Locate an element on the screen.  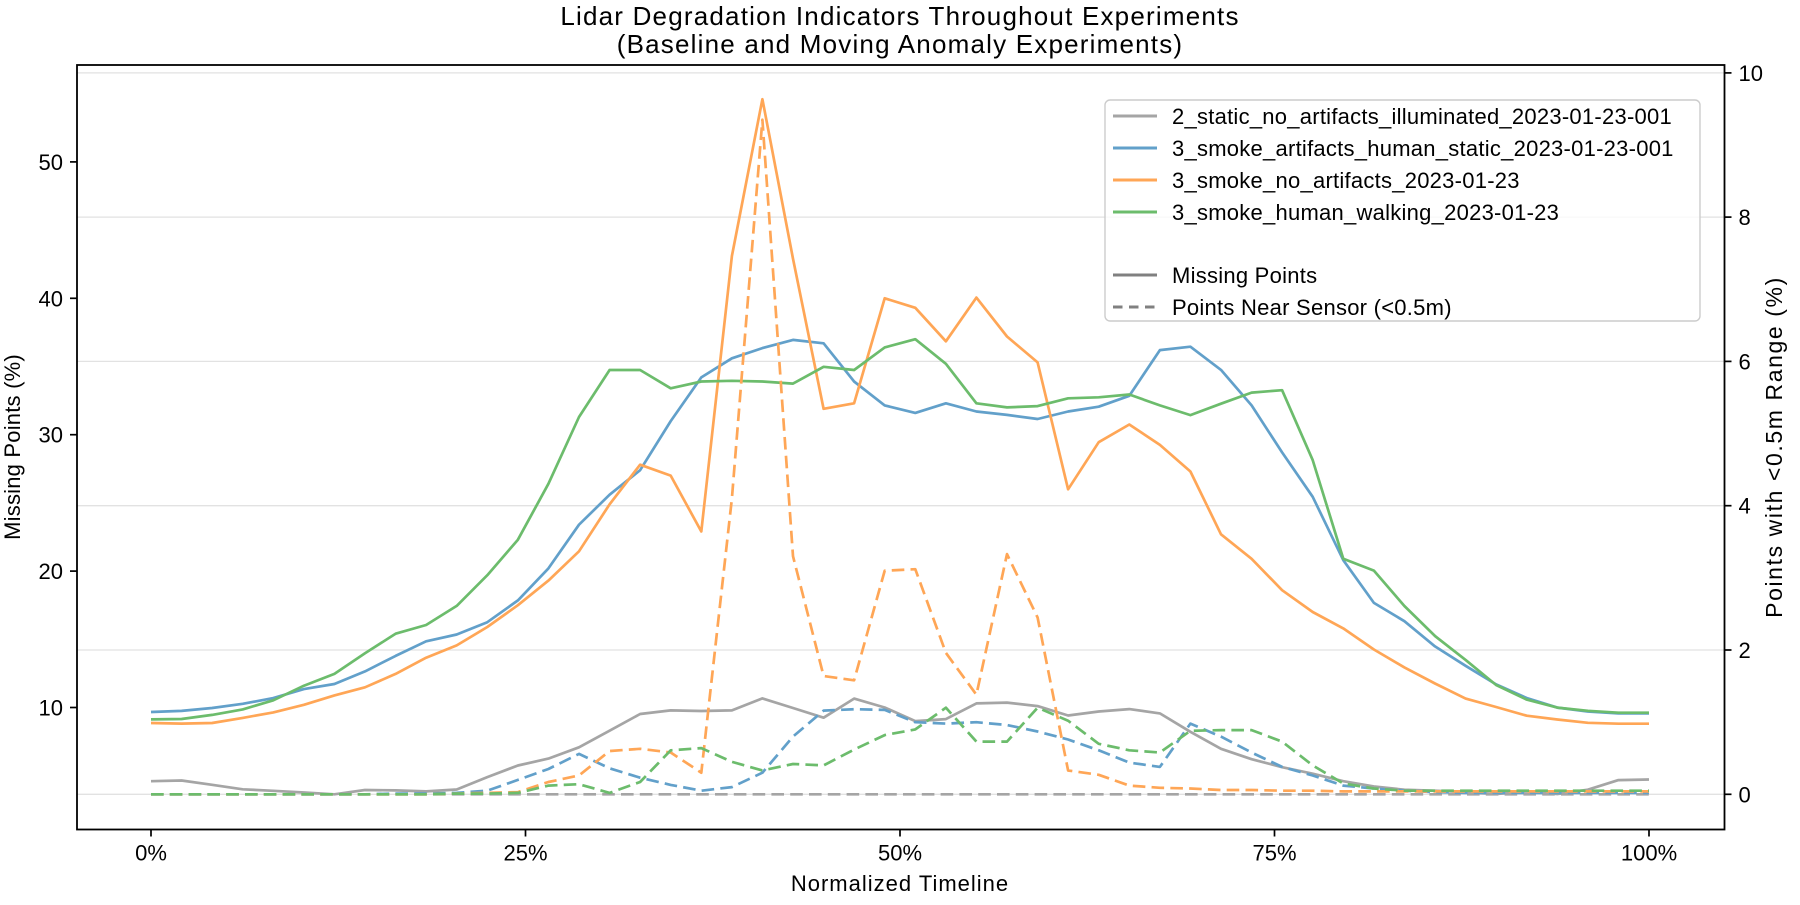
svg-text:3_smoke_human_walking_2023-01-: 3_smoke_human_walking_2023-01-23 is located at coordinates (1365, 212).